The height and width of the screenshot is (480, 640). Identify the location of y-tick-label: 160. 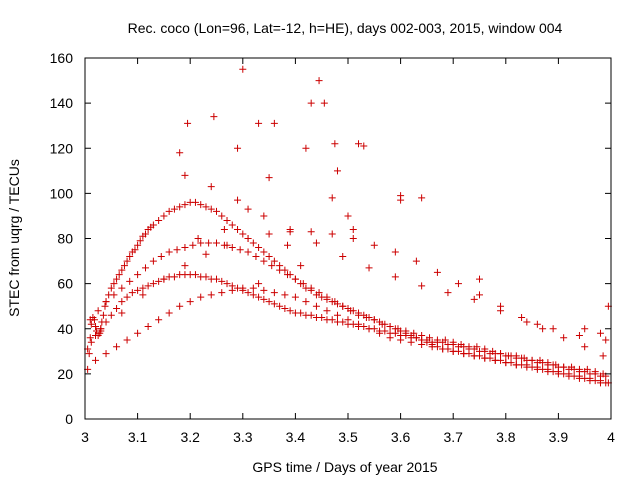
(62, 58).